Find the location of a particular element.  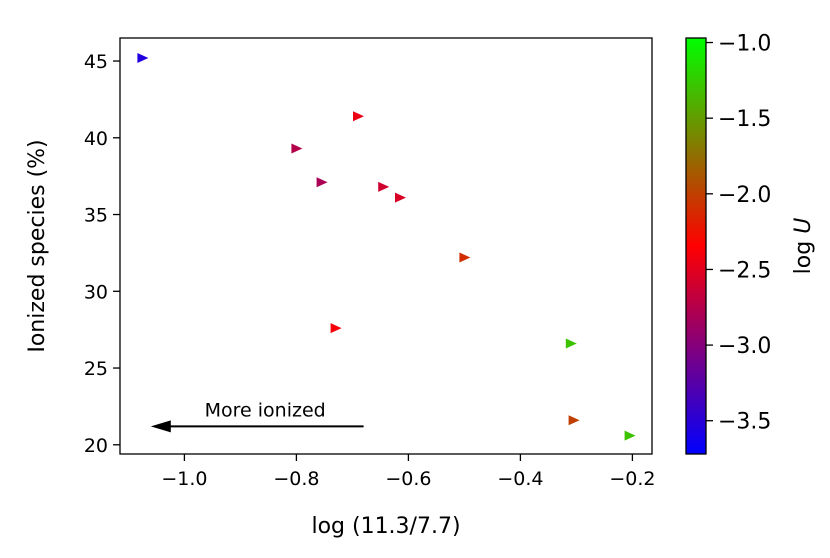

colorbar-tick-label: −1.0 is located at coordinates (744, 44).